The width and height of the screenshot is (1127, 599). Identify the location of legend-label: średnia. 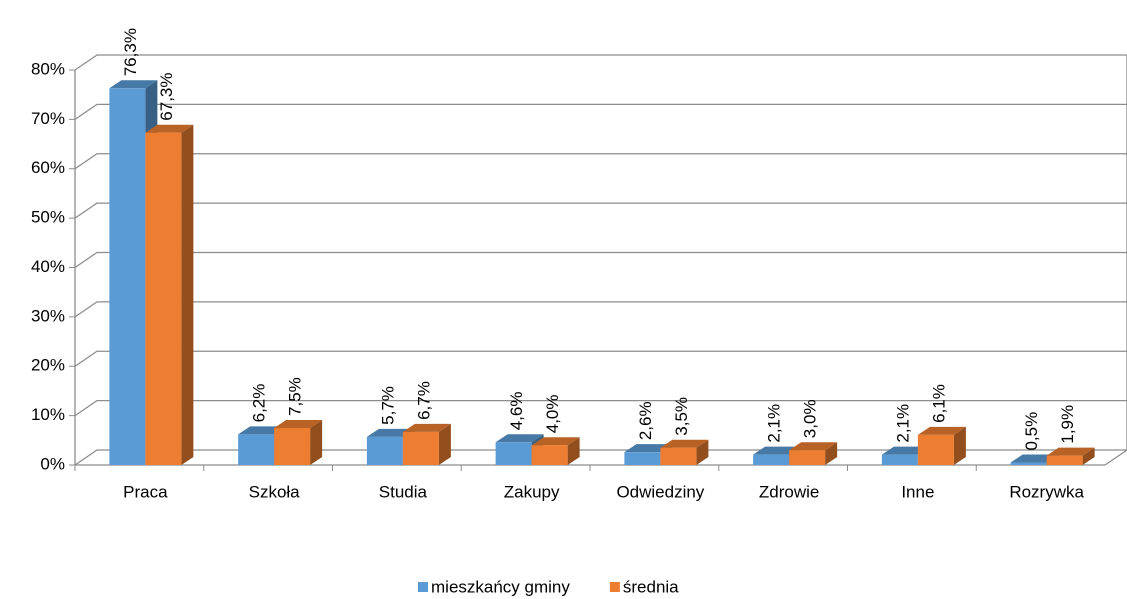
(651, 586).